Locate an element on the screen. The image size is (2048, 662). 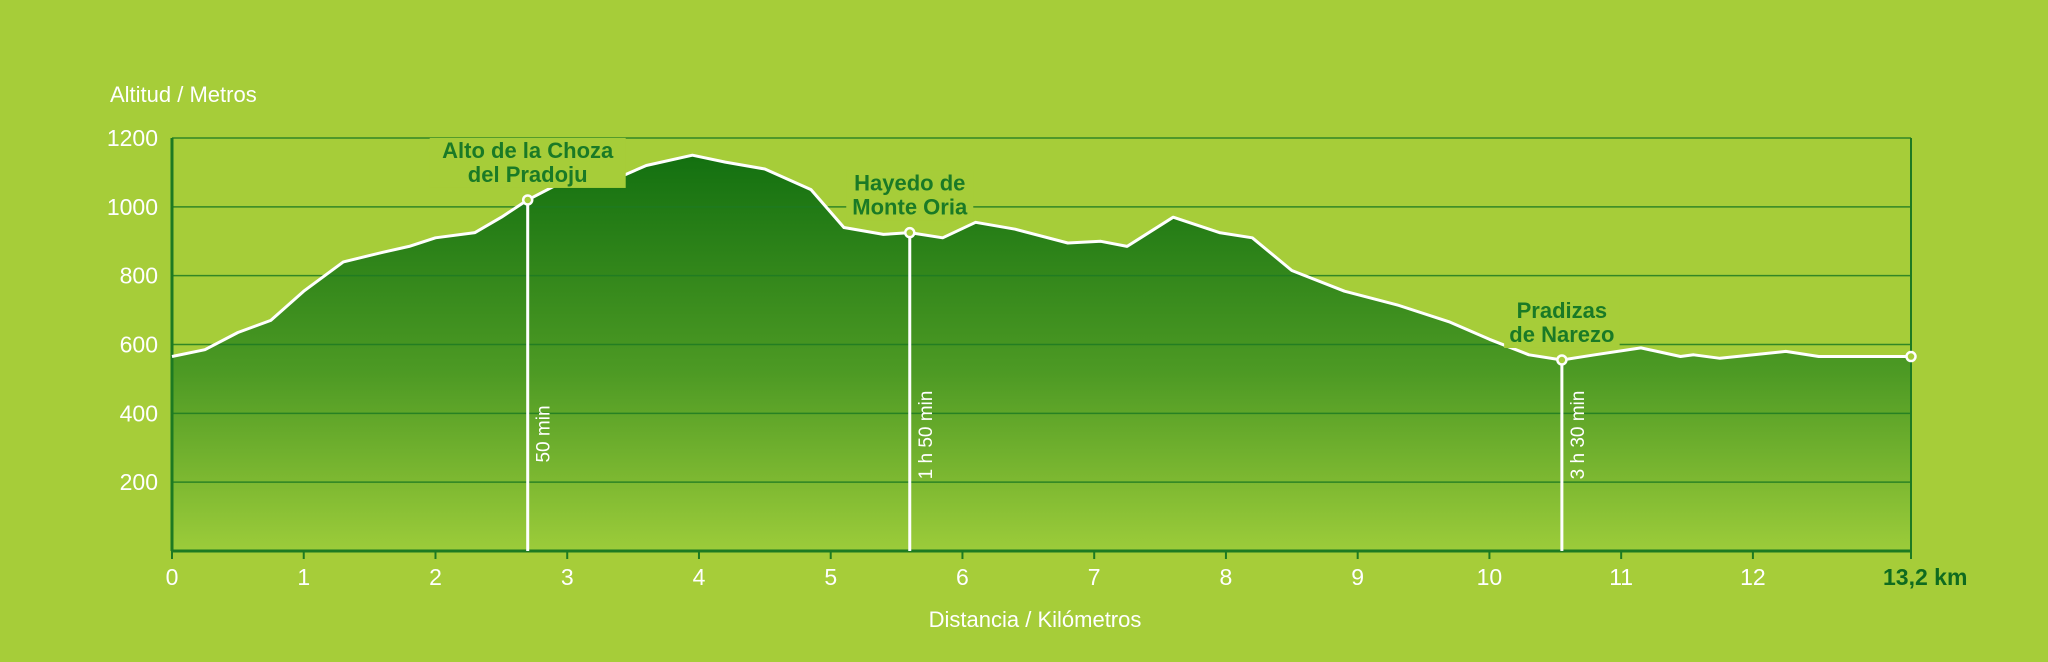
y-tick-label-200: 200 is located at coordinates (139, 482).